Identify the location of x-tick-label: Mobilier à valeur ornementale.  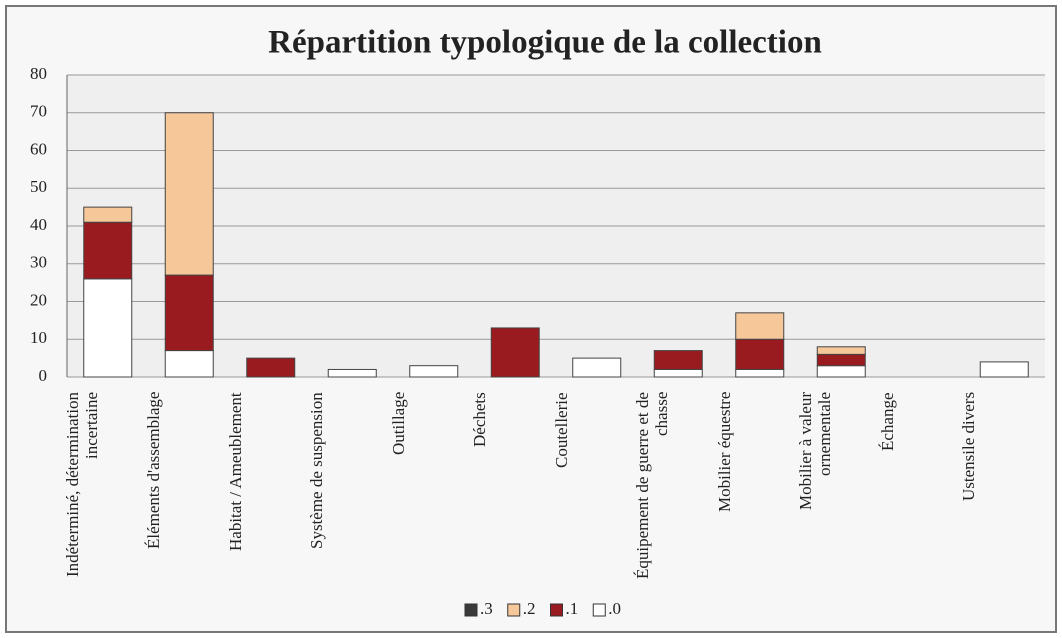
(815, 451).